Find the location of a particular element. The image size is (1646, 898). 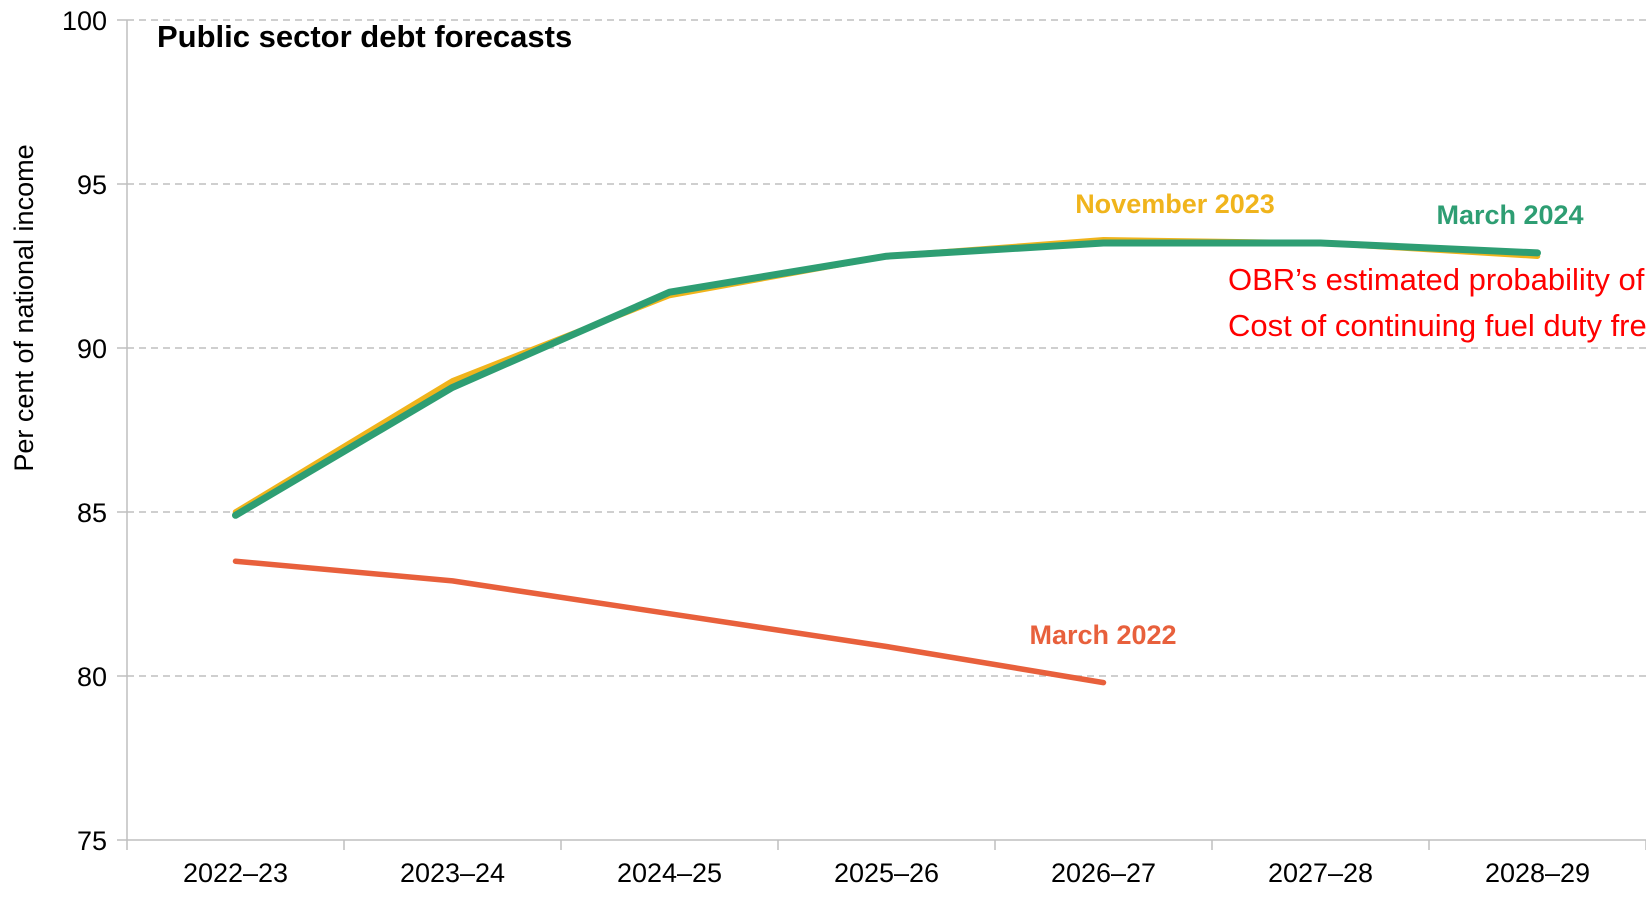

x-tick-label-2022–23: 2022–23 is located at coordinates (235, 873).